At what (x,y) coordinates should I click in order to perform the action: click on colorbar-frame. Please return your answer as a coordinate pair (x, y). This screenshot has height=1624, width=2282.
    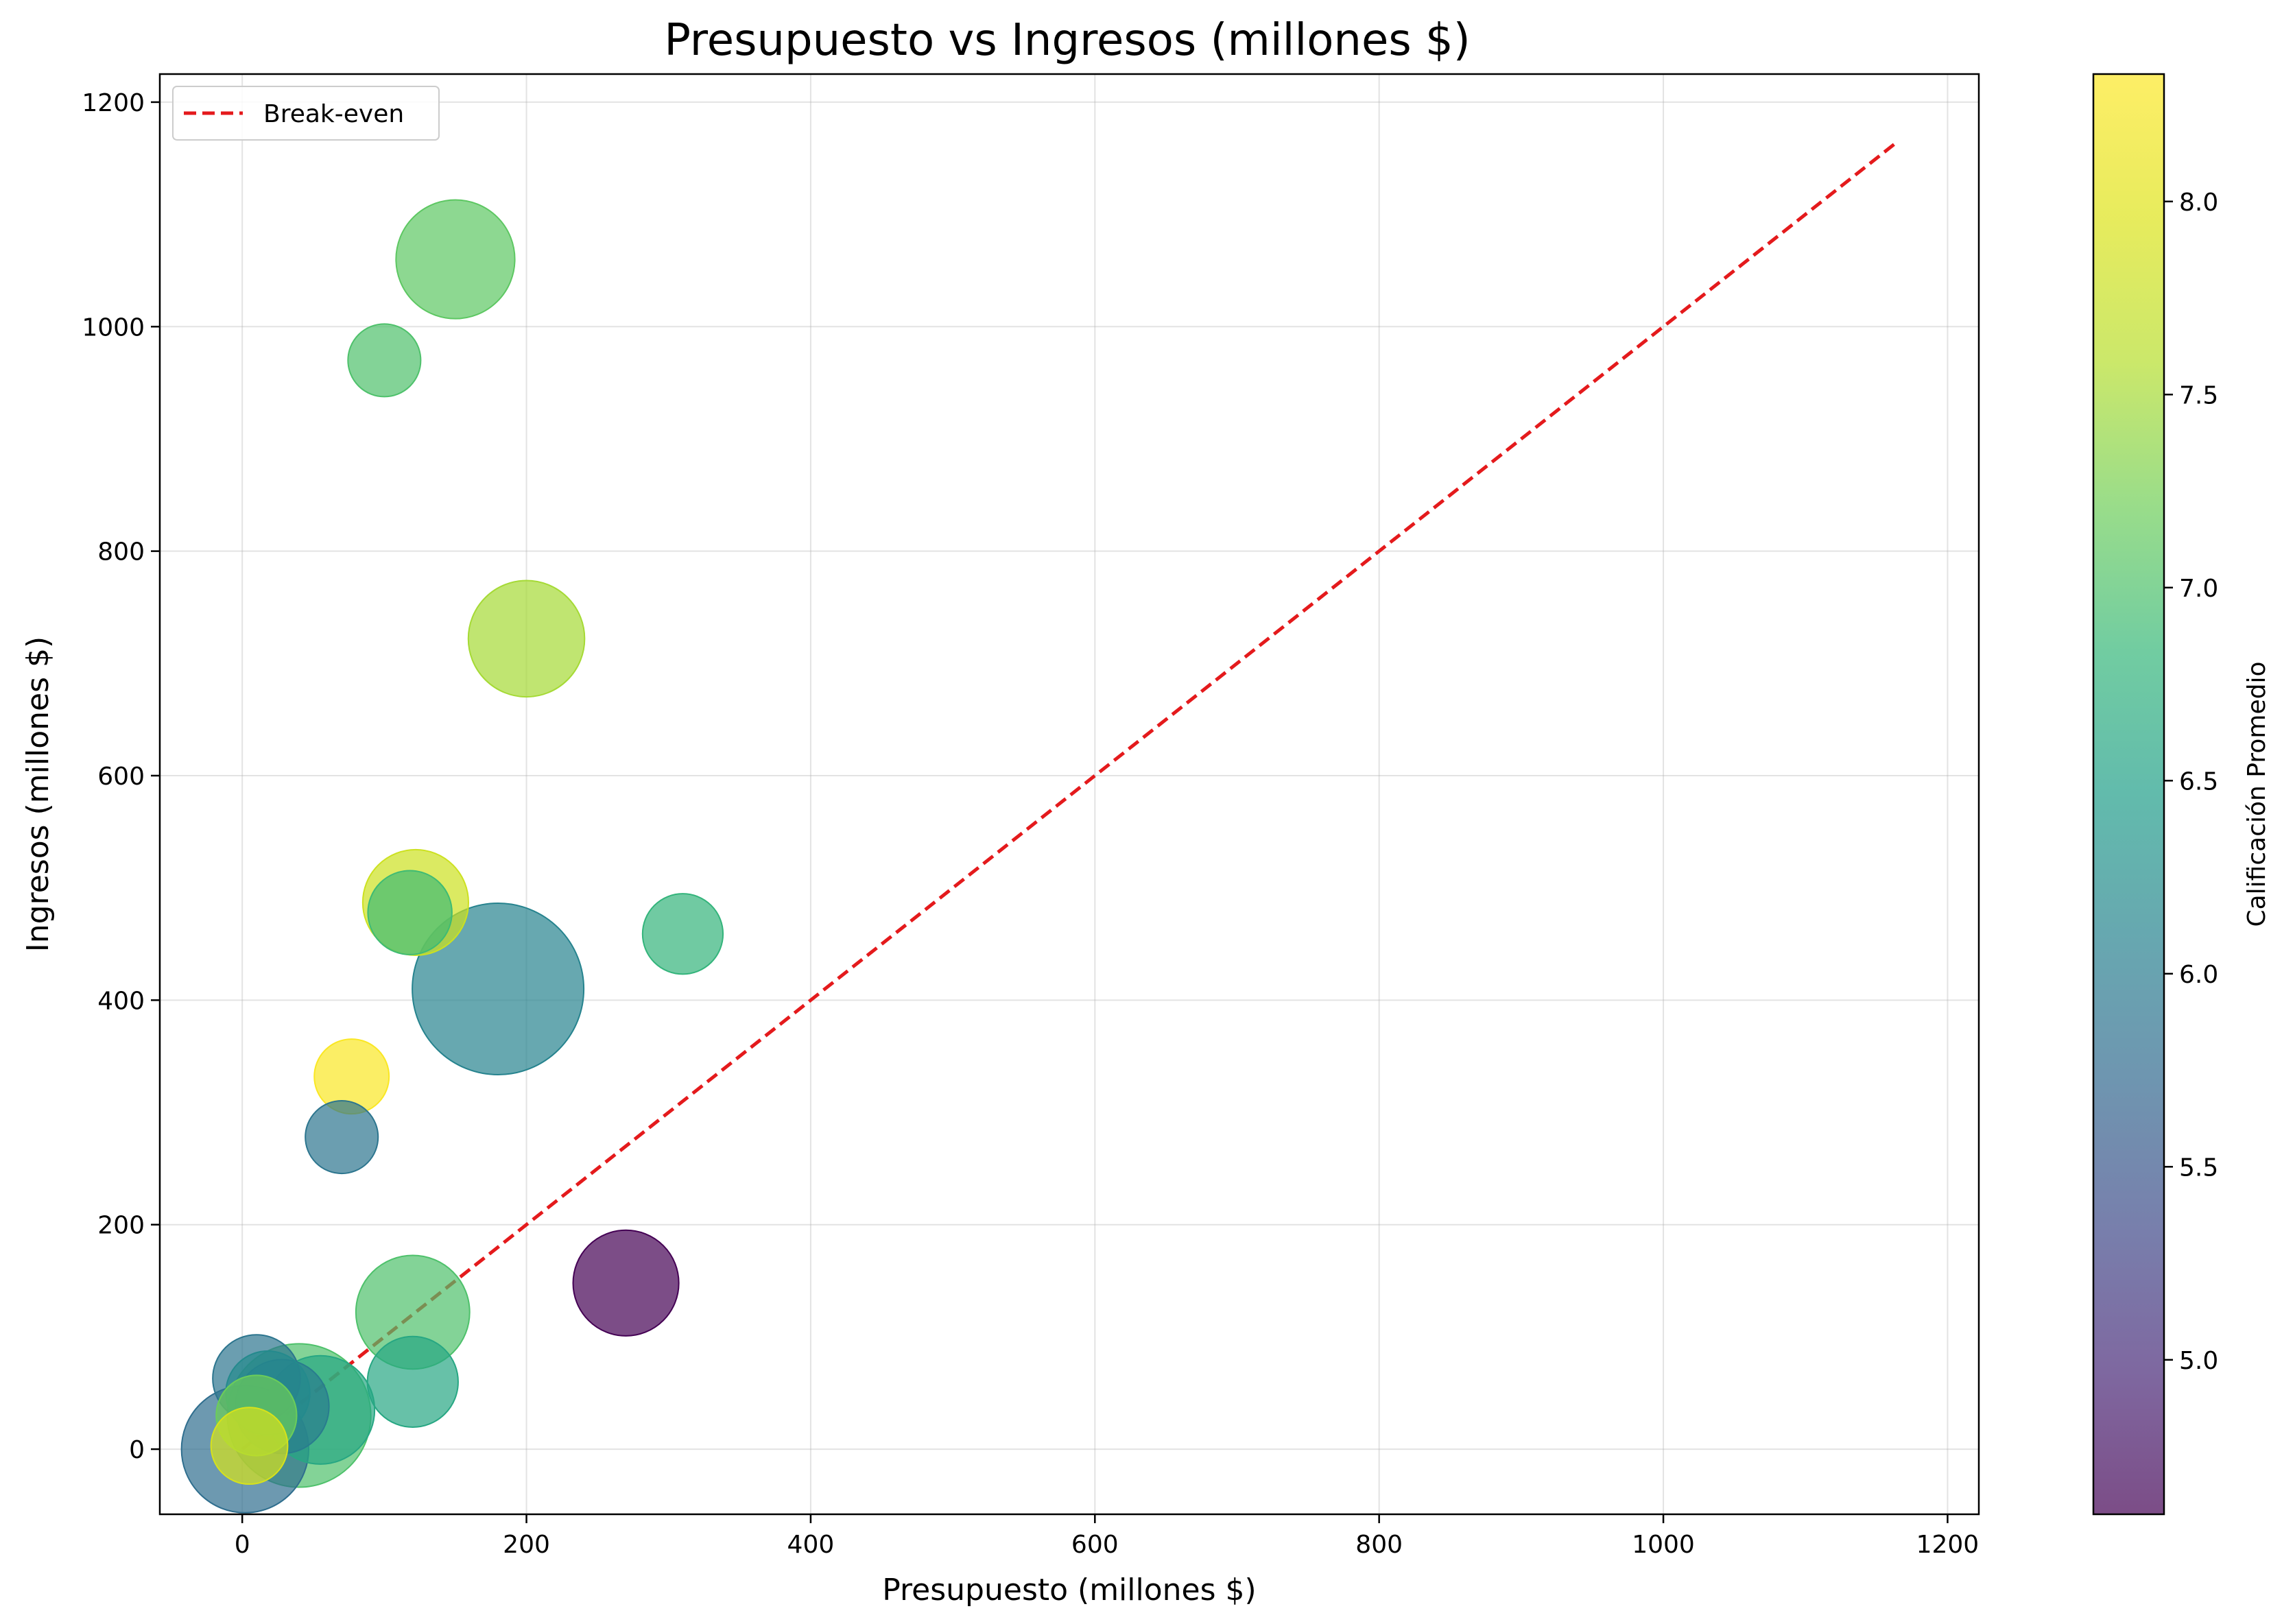
    Looking at the image, I should click on (2128, 795).